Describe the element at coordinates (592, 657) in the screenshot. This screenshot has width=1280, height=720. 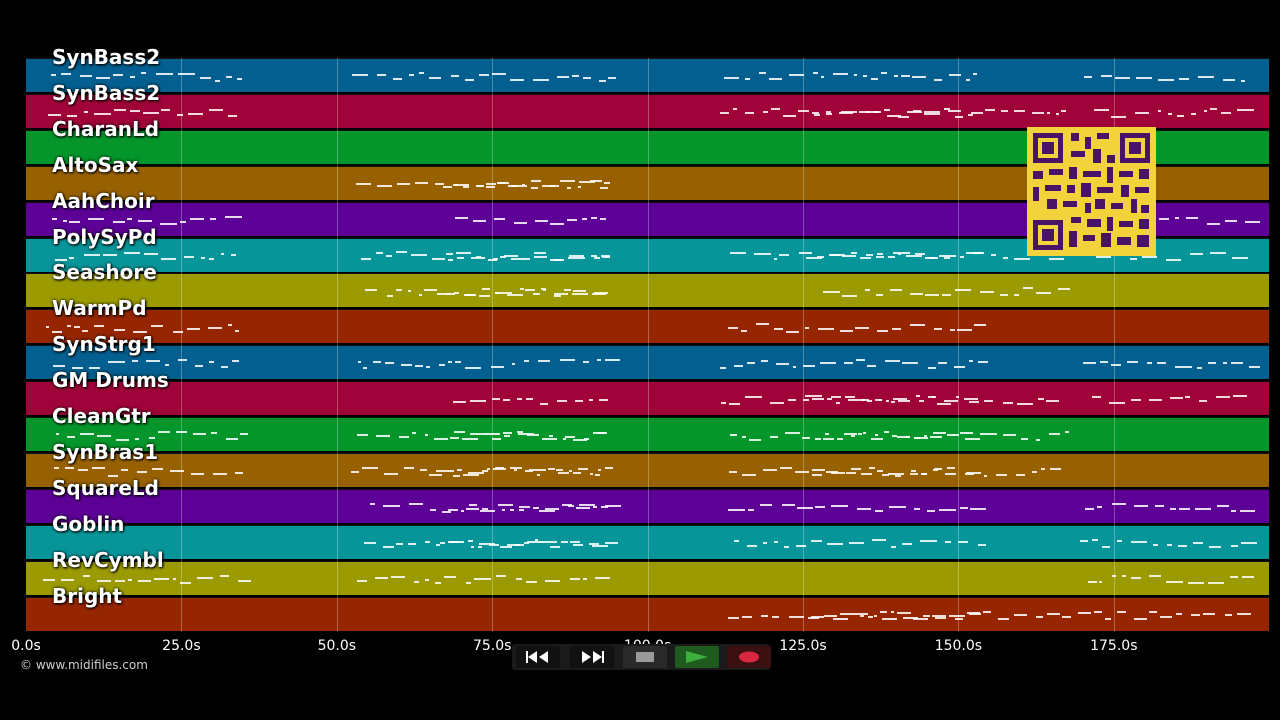
I see `fast-forward-button` at that location.